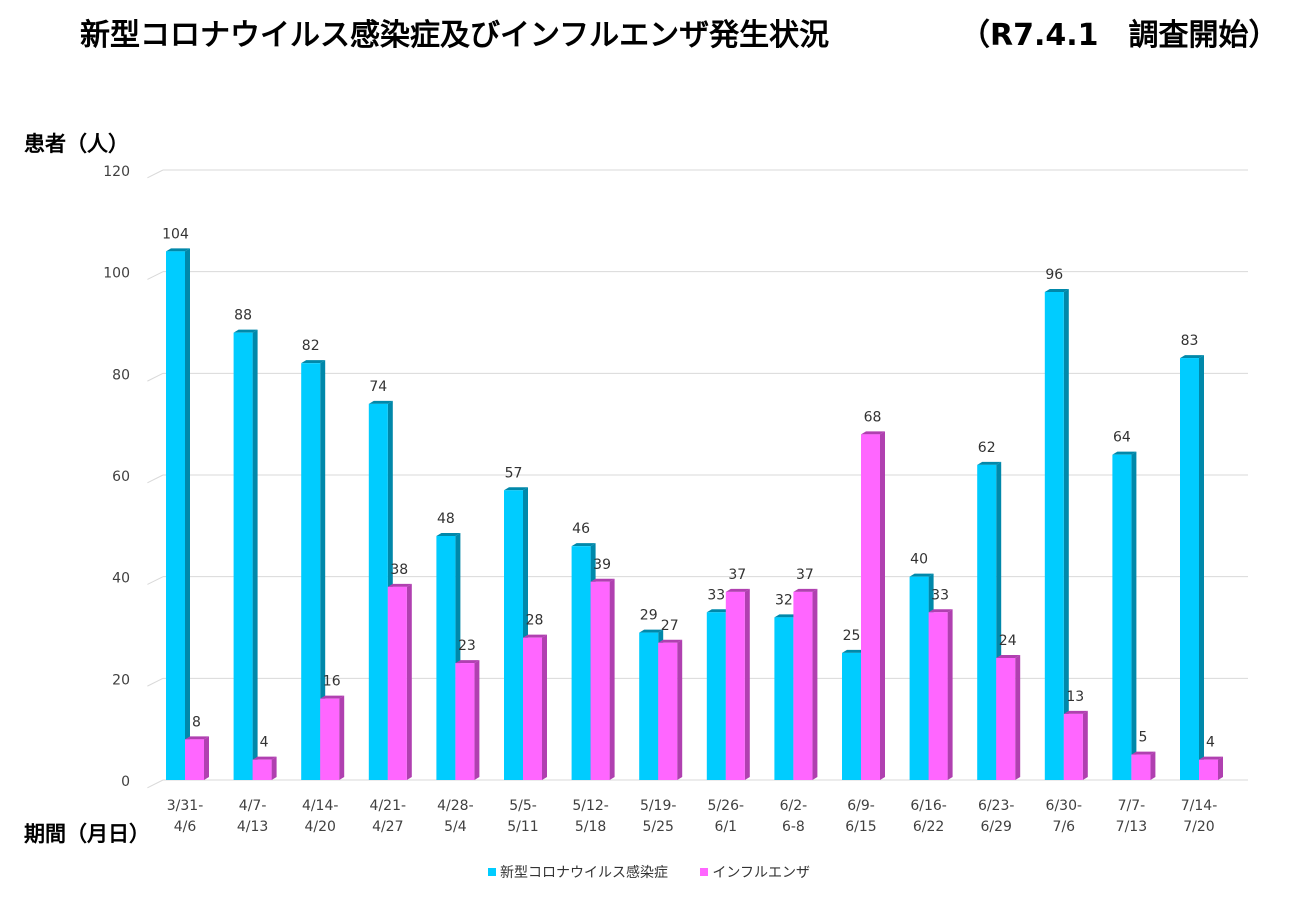  What do you see at coordinates (649, 616) in the screenshot?
I see `covid-data-label: 29` at bounding box center [649, 616].